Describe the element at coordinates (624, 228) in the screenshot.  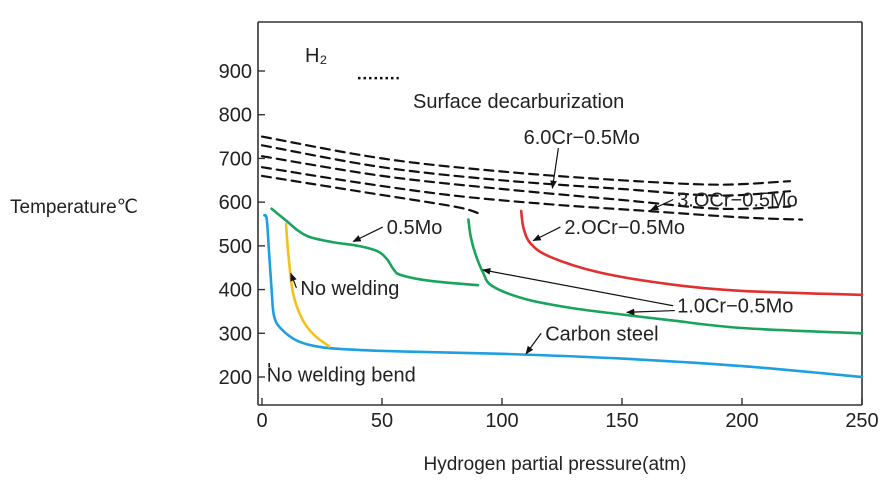
I see `annotation-label: 2.OCr−0.5Mo` at that location.